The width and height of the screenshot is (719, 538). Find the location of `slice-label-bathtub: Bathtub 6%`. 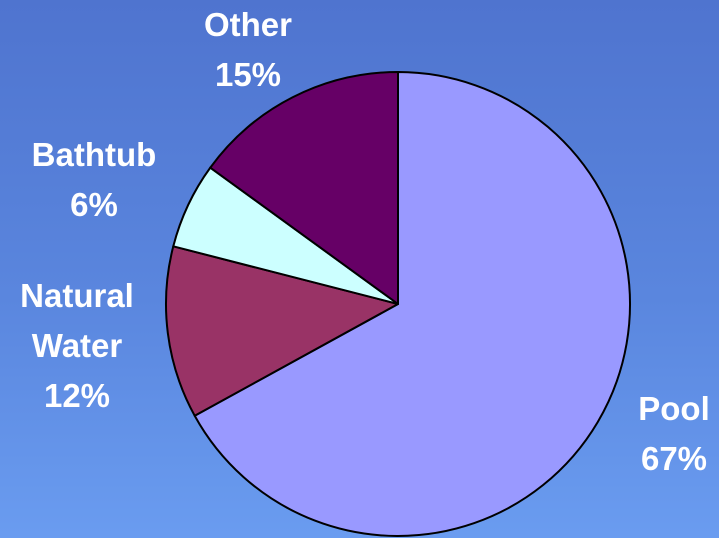

slice-label-bathtub: Bathtub 6% is located at coordinates (94, 180).